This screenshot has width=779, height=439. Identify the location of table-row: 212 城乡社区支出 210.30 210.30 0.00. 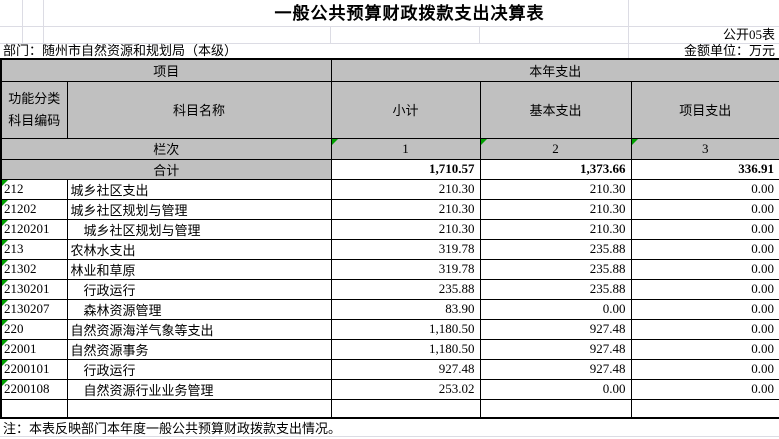
(389, 189).